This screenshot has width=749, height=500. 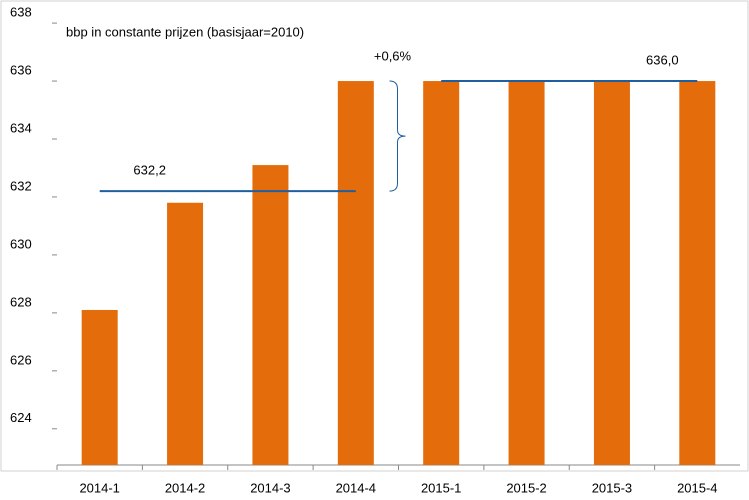 I want to click on brace, so click(x=397, y=136).